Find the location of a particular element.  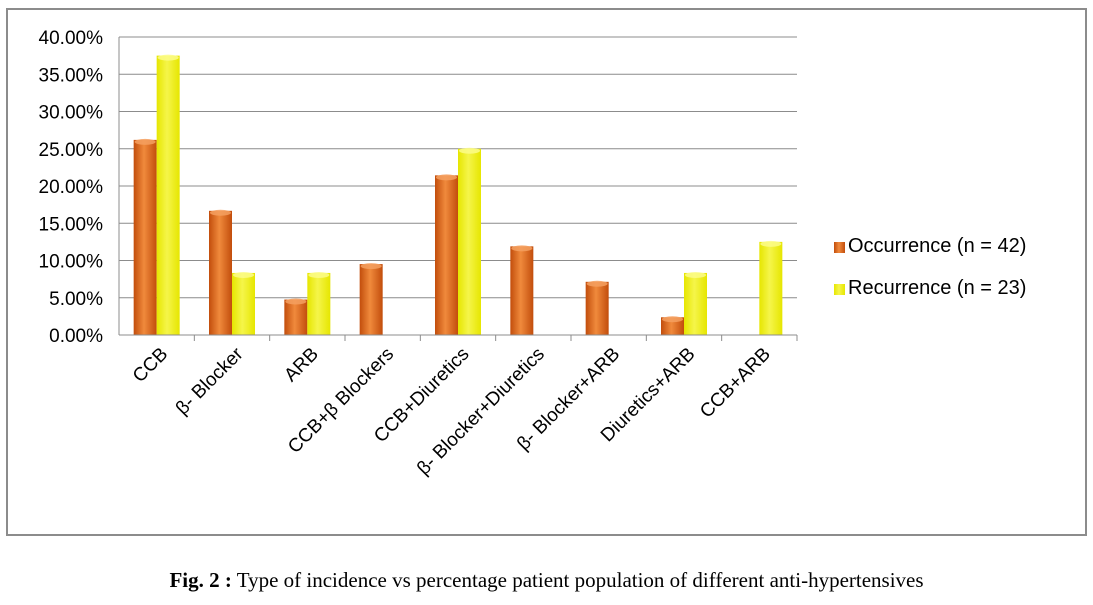

y-tick-label: 5.00% is located at coordinates (76, 299).